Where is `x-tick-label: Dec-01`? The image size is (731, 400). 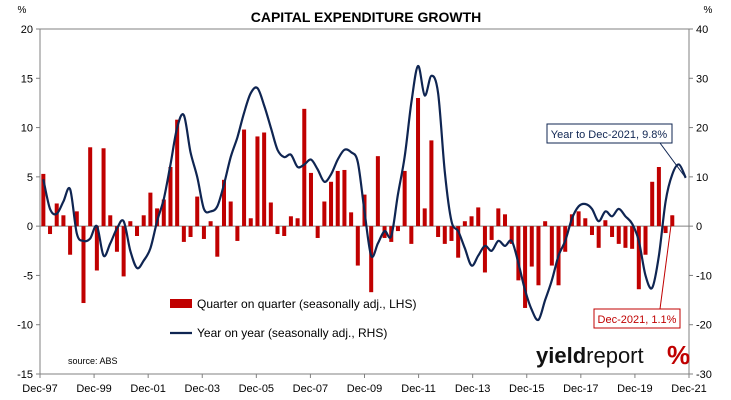
x-tick-label: Dec-01 is located at coordinates (147, 389).